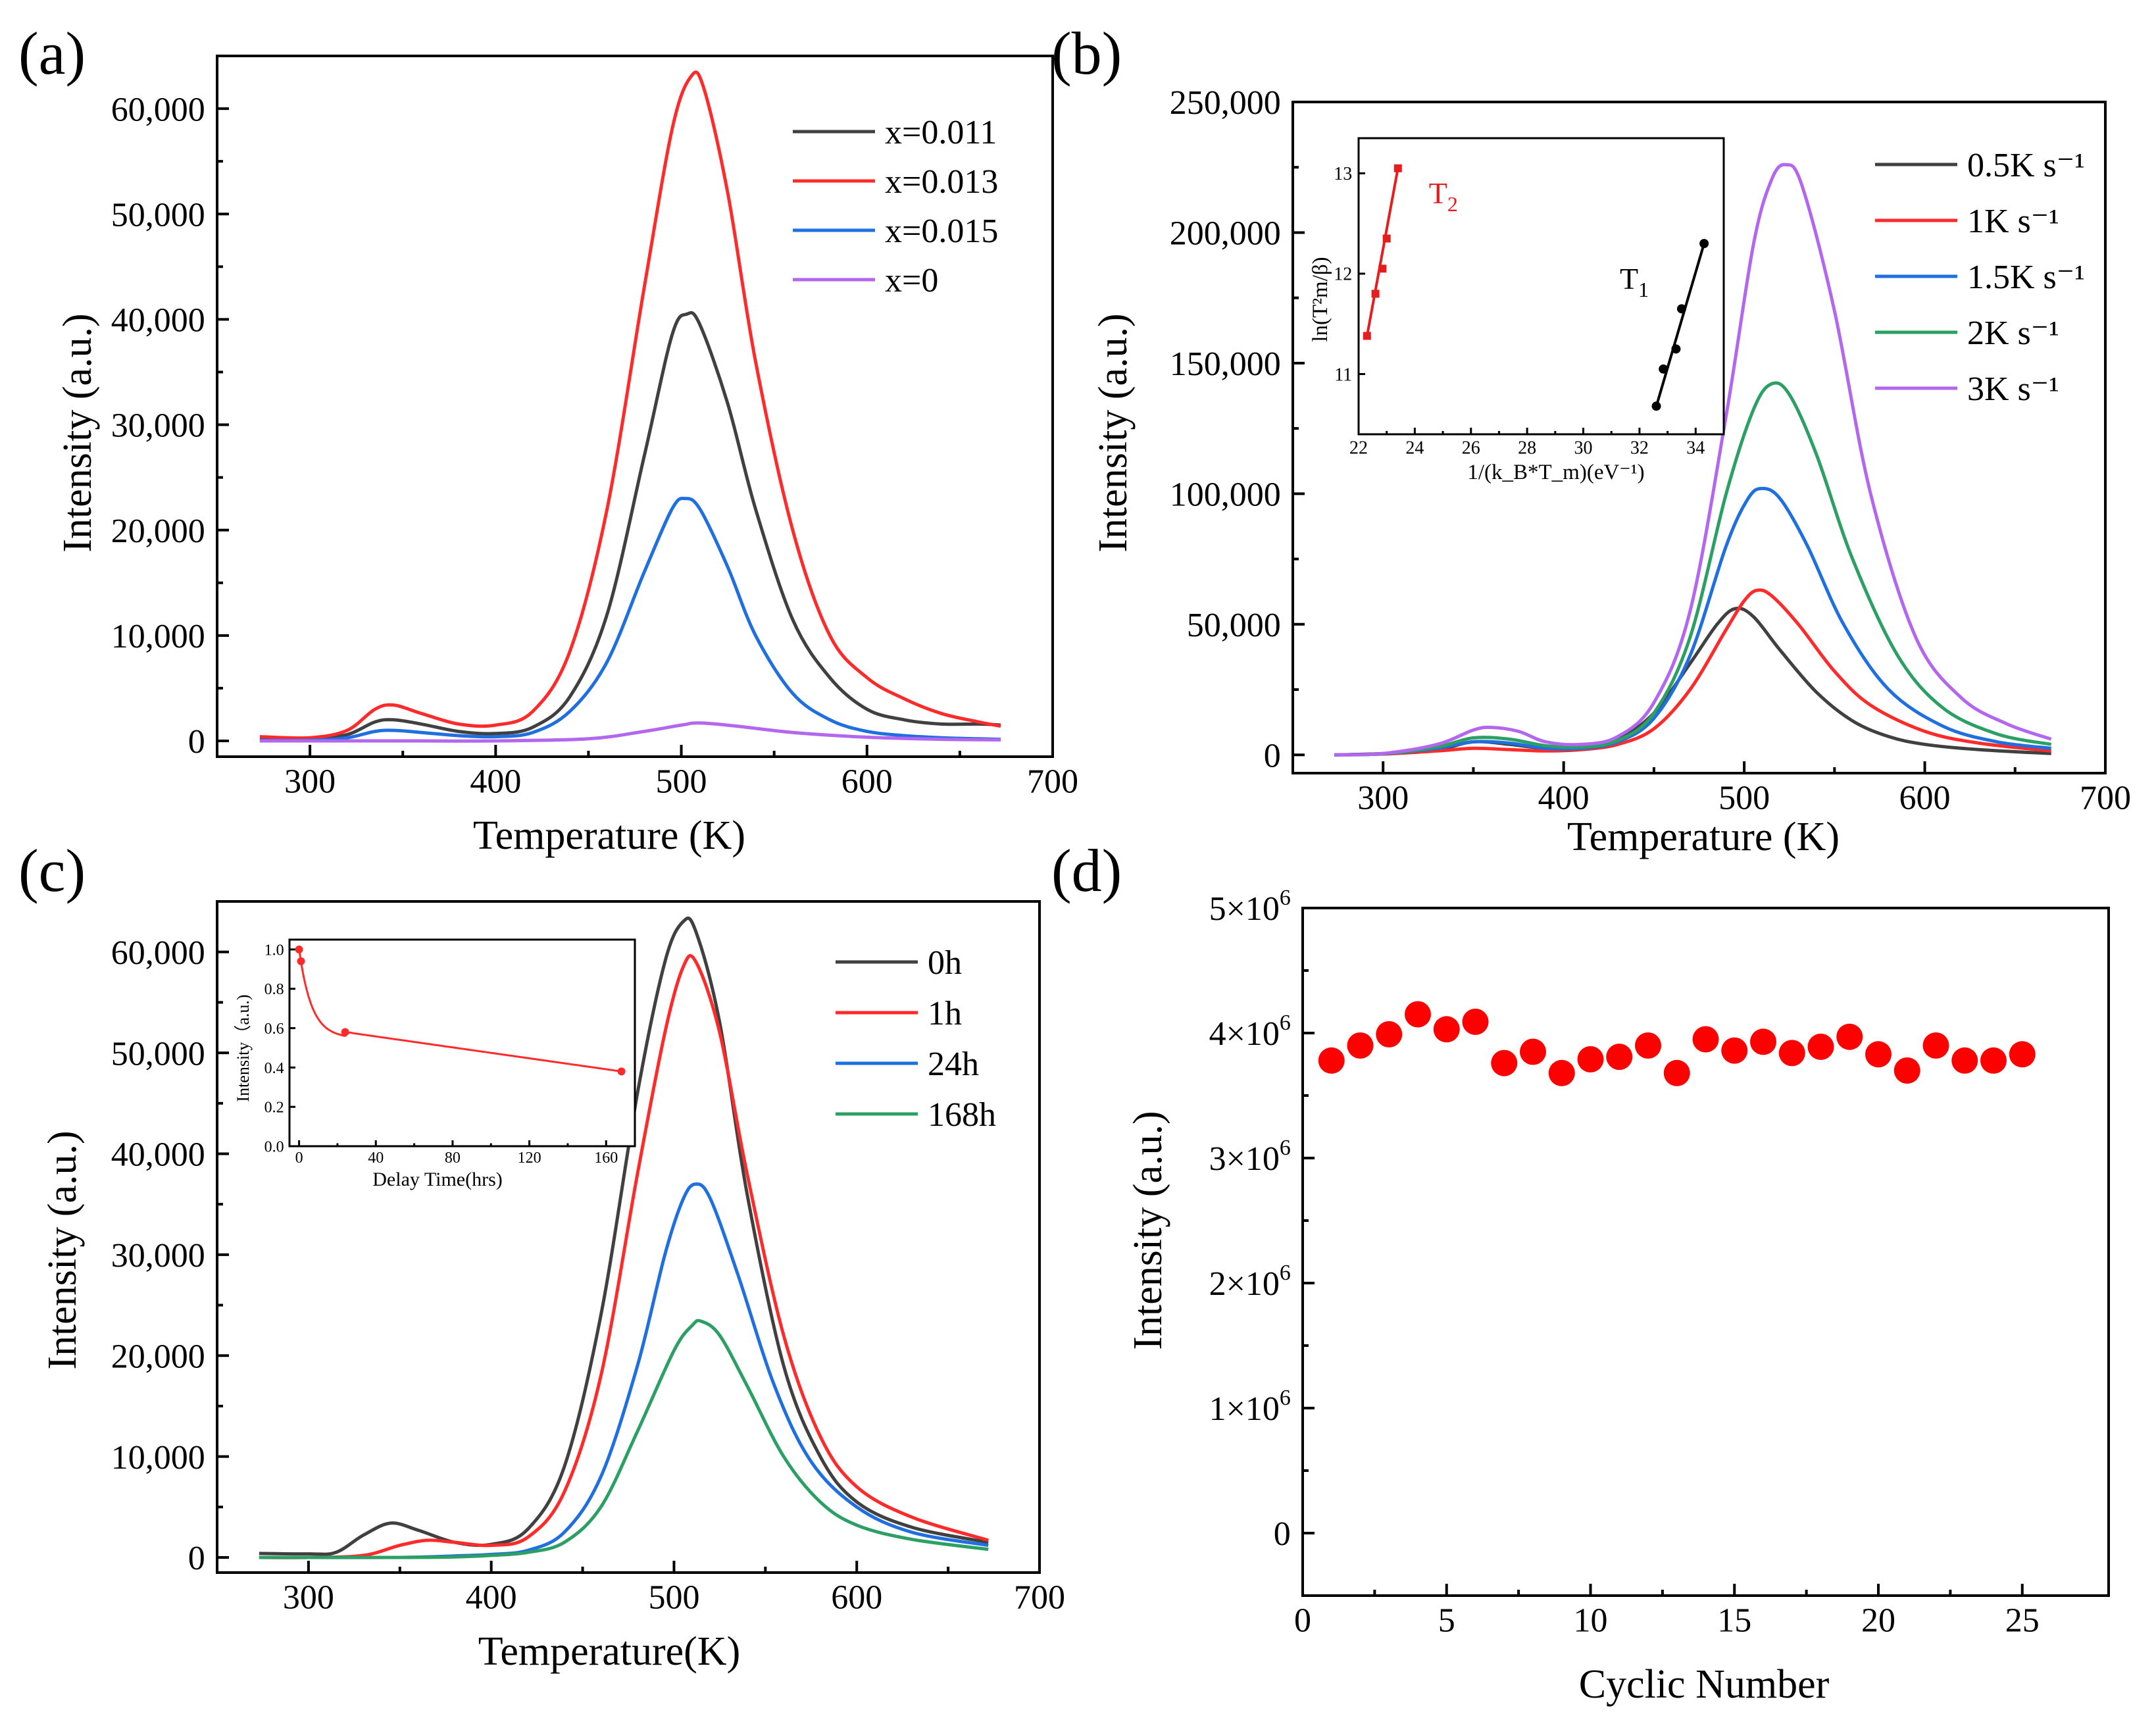 Image resolution: width=2156 pixels, height=1718 pixels. I want to click on y-tick-label-b: 150,000, so click(1225, 364).